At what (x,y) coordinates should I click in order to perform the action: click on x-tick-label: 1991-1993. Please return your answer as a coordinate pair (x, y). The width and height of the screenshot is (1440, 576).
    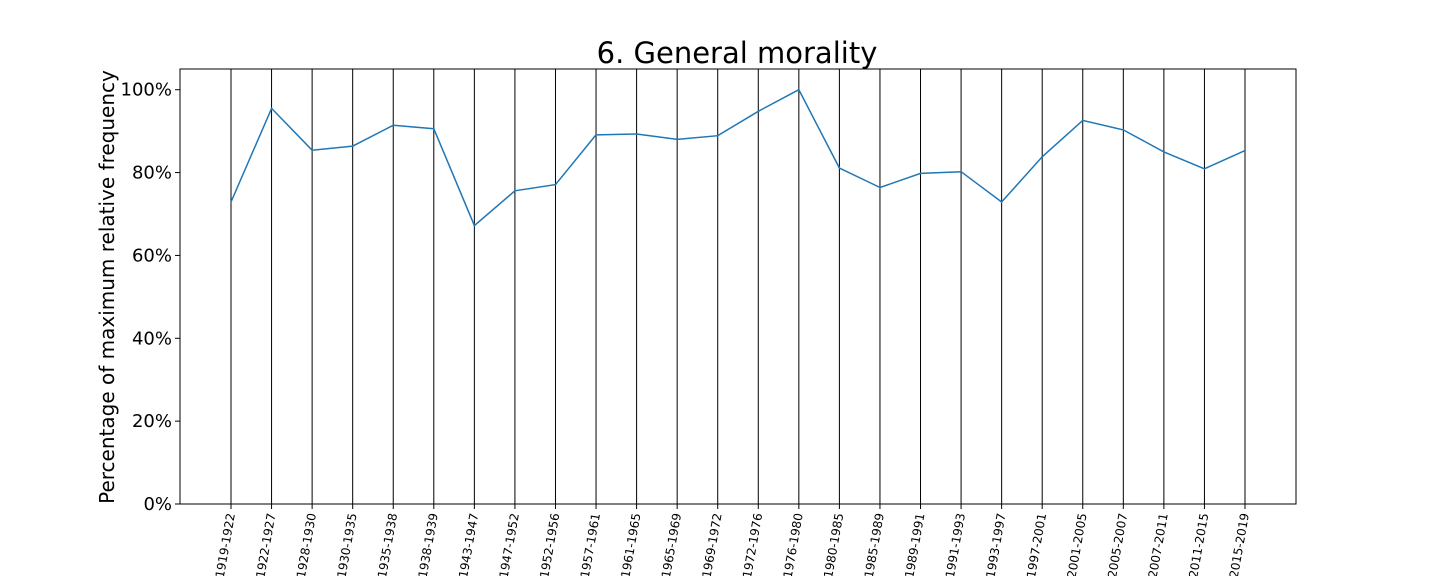
    Looking at the image, I should click on (955, 544).